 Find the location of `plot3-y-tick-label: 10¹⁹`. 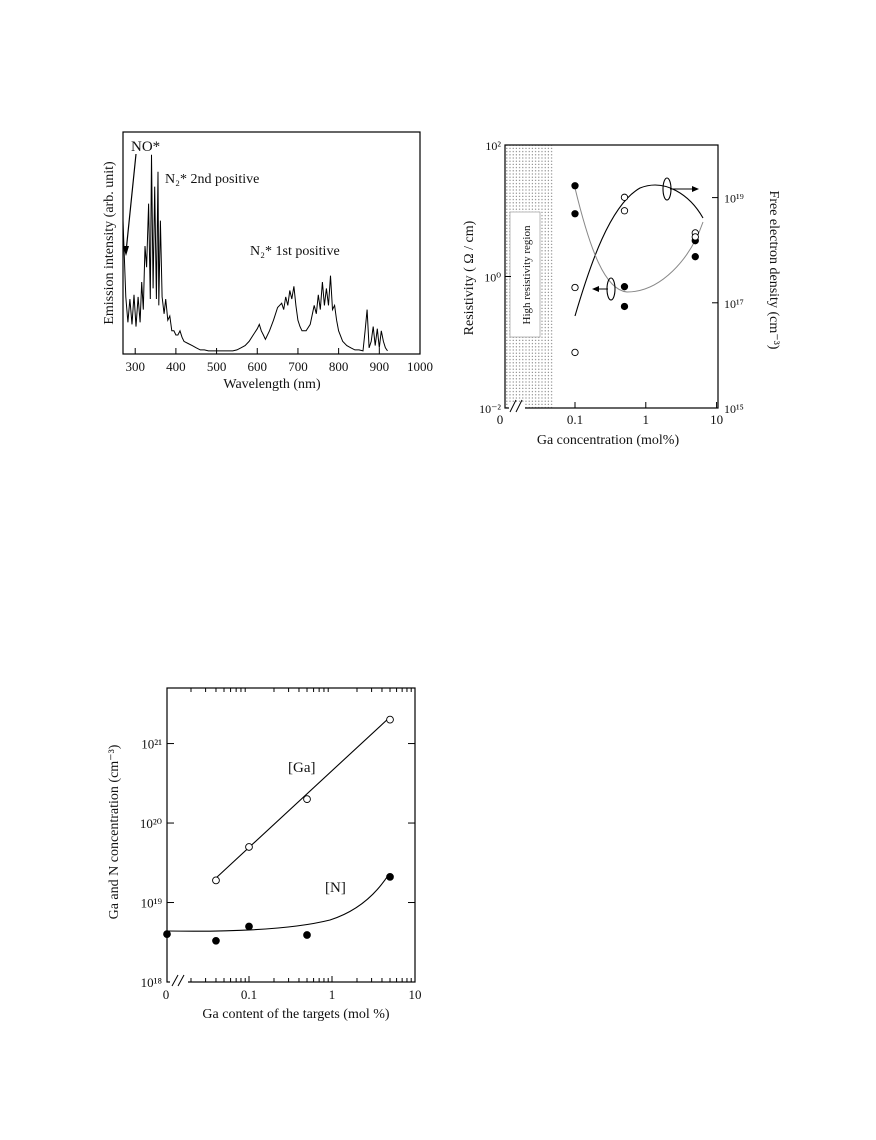

plot3-y-tick-label: 10¹⁹ is located at coordinates (152, 903).